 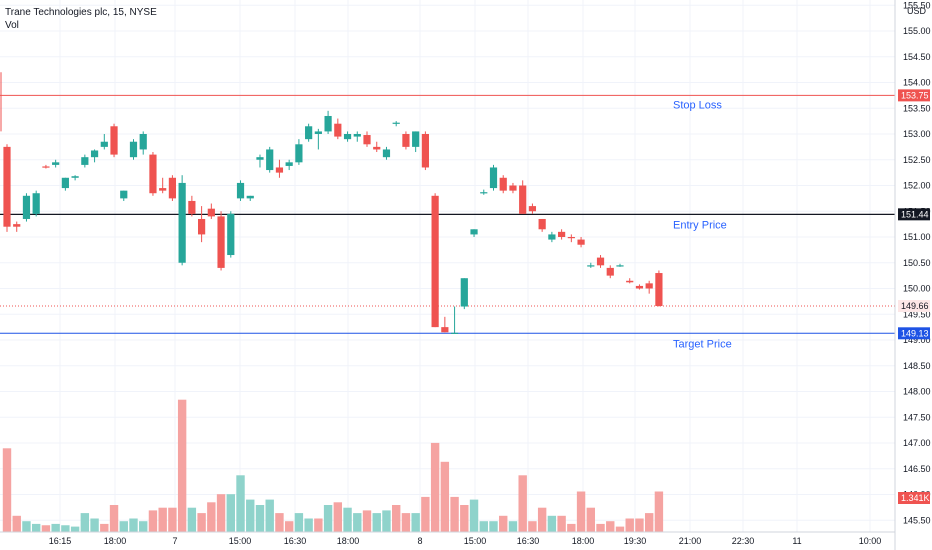 I want to click on x-tick-label: 16:15, so click(x=60, y=541).